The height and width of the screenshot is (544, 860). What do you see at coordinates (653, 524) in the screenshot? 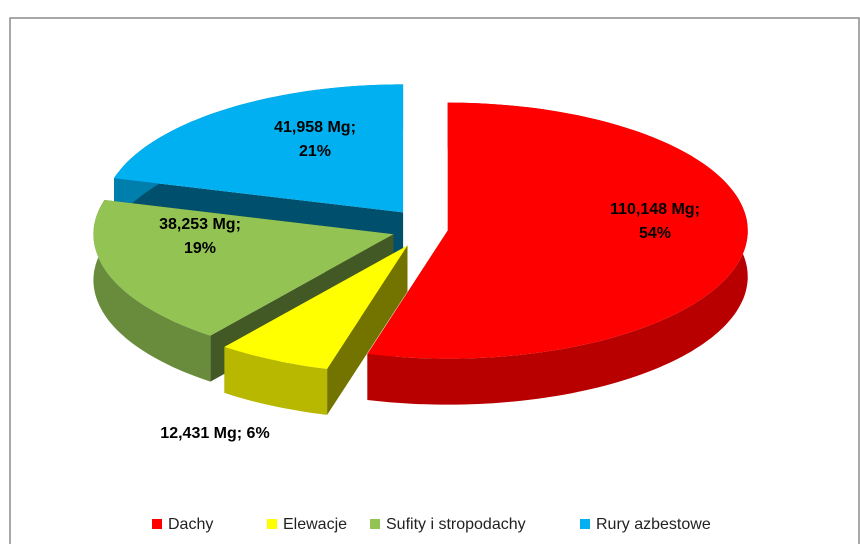
I see `legend-label: Rury azbestowe` at bounding box center [653, 524].